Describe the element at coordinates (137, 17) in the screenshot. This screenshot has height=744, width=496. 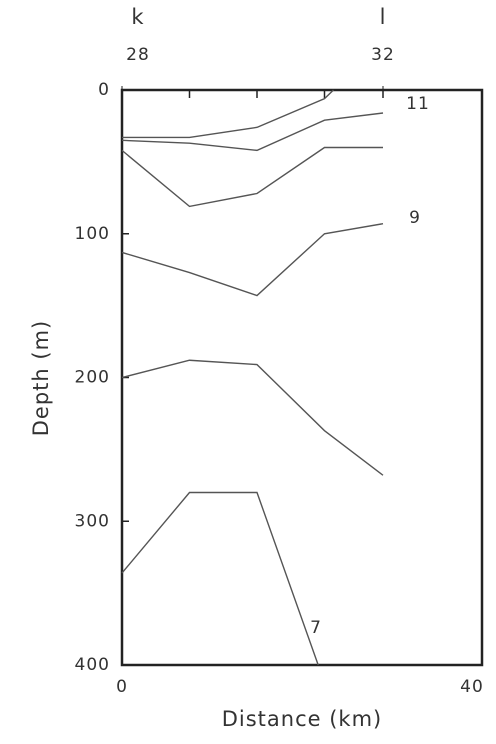
I see `station-label: k` at that location.